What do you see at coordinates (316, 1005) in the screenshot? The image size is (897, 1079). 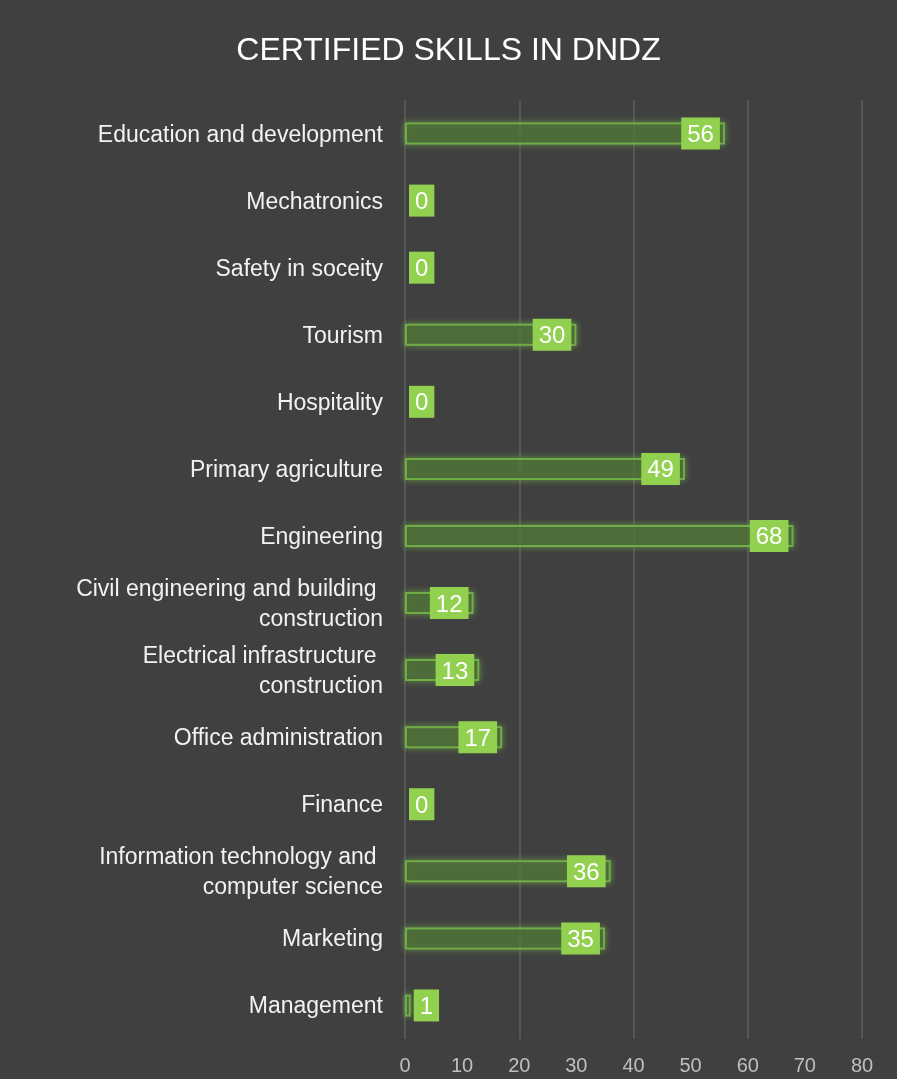 I see `y-tick-label: Management` at bounding box center [316, 1005].